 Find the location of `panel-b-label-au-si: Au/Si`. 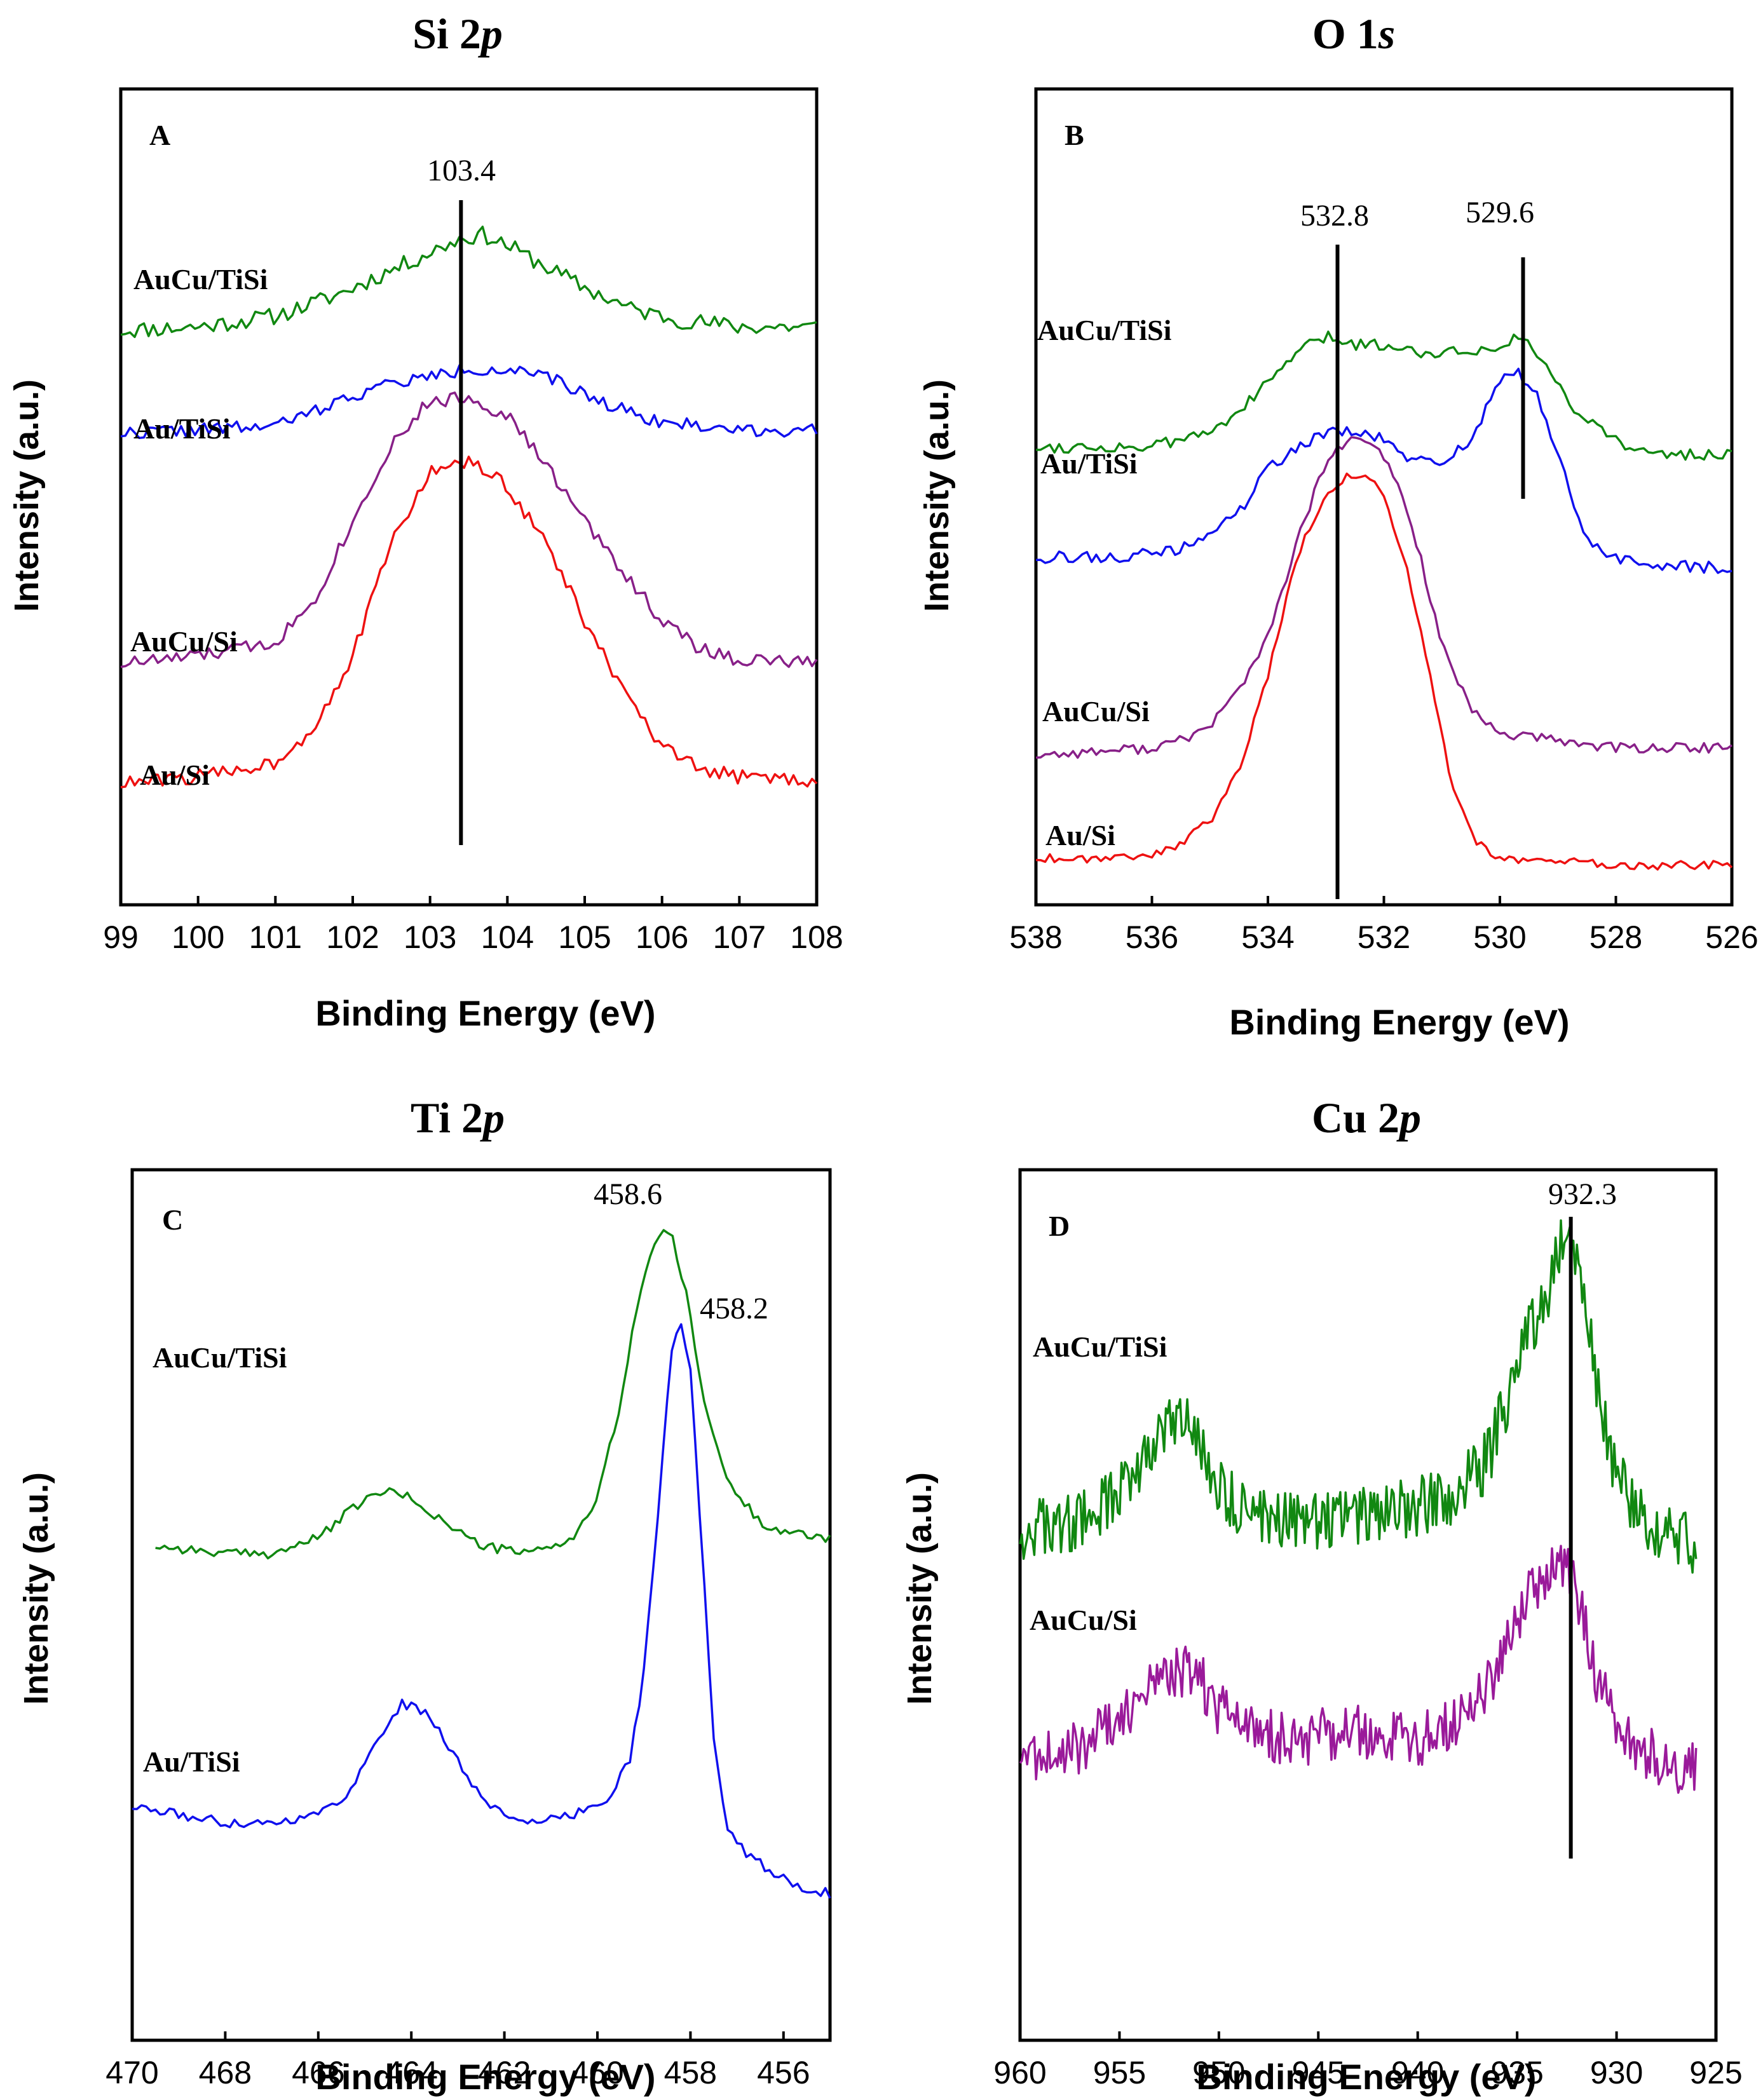

panel-b-label-au-si: Au/Si is located at coordinates (1080, 835).